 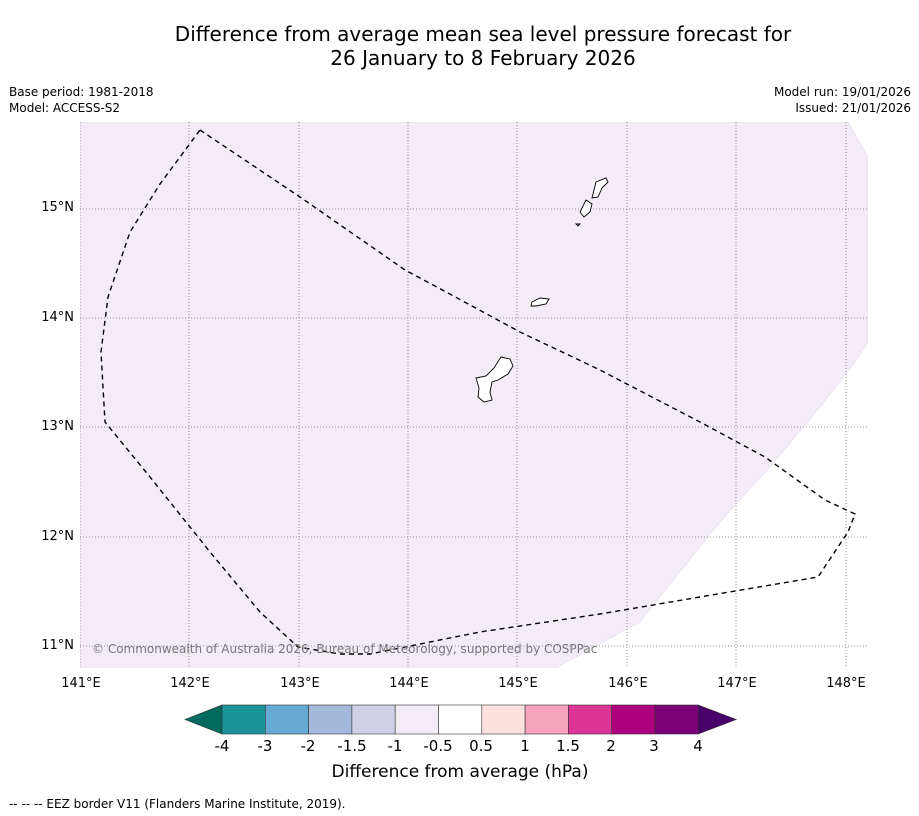 What do you see at coordinates (438, 746) in the screenshot?
I see `colorbar-tick: -0.5` at bounding box center [438, 746].